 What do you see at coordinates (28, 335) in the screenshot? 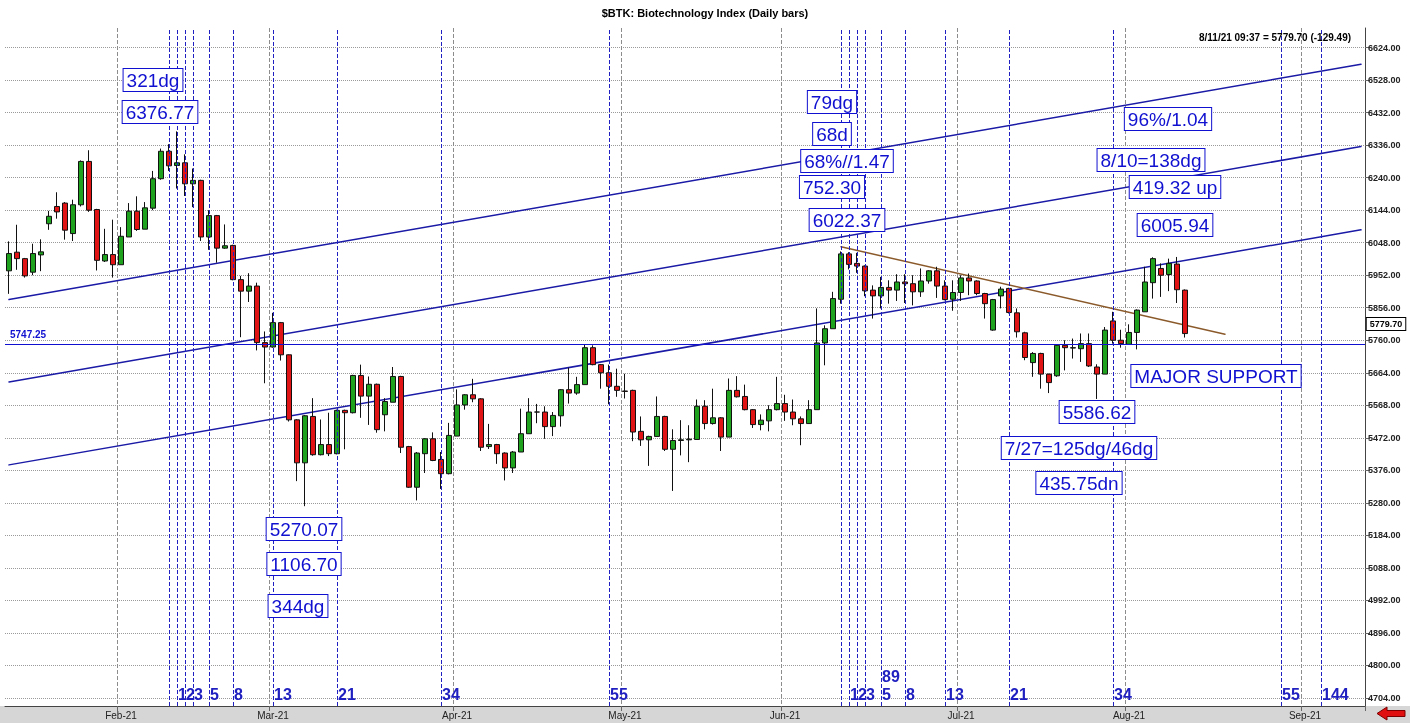
I see `ref-line-label: 5747.25` at bounding box center [28, 335].